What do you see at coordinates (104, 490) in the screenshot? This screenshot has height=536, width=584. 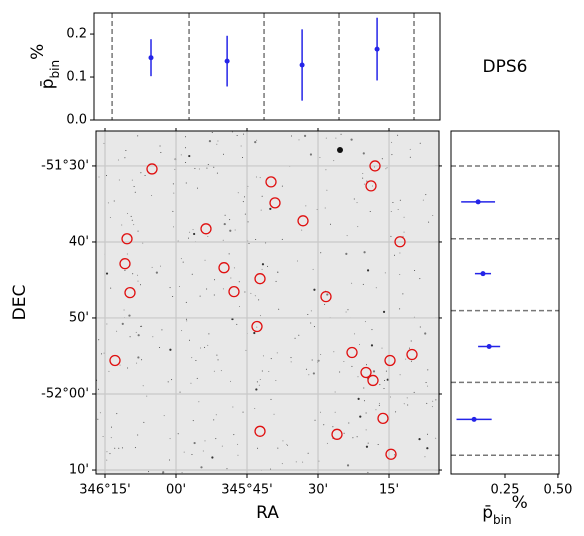 I see `x-tick-label: 346°15'` at bounding box center [104, 490].